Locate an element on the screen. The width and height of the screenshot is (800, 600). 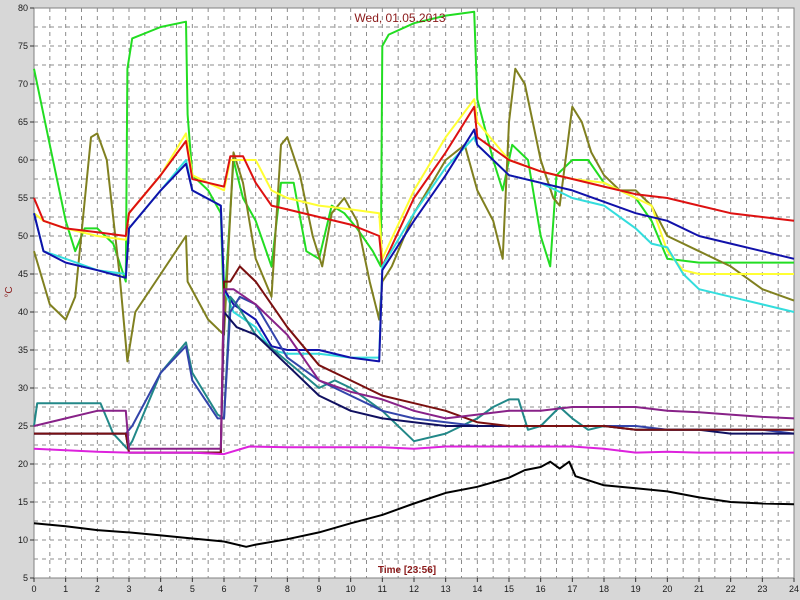
x-tick-label: 1 is located at coordinates (65, 589).